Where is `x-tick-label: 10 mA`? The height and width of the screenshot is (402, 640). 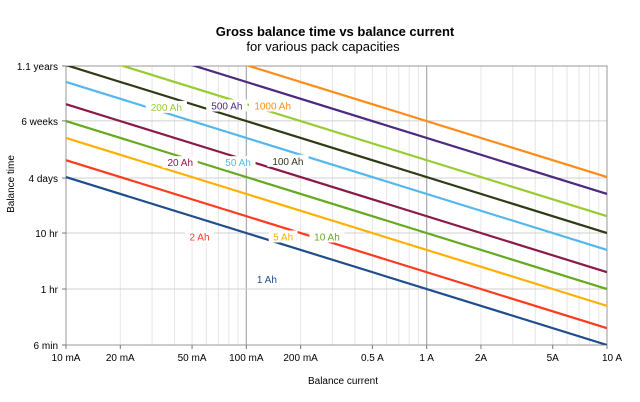 x-tick-label: 10 mA is located at coordinates (66, 358).